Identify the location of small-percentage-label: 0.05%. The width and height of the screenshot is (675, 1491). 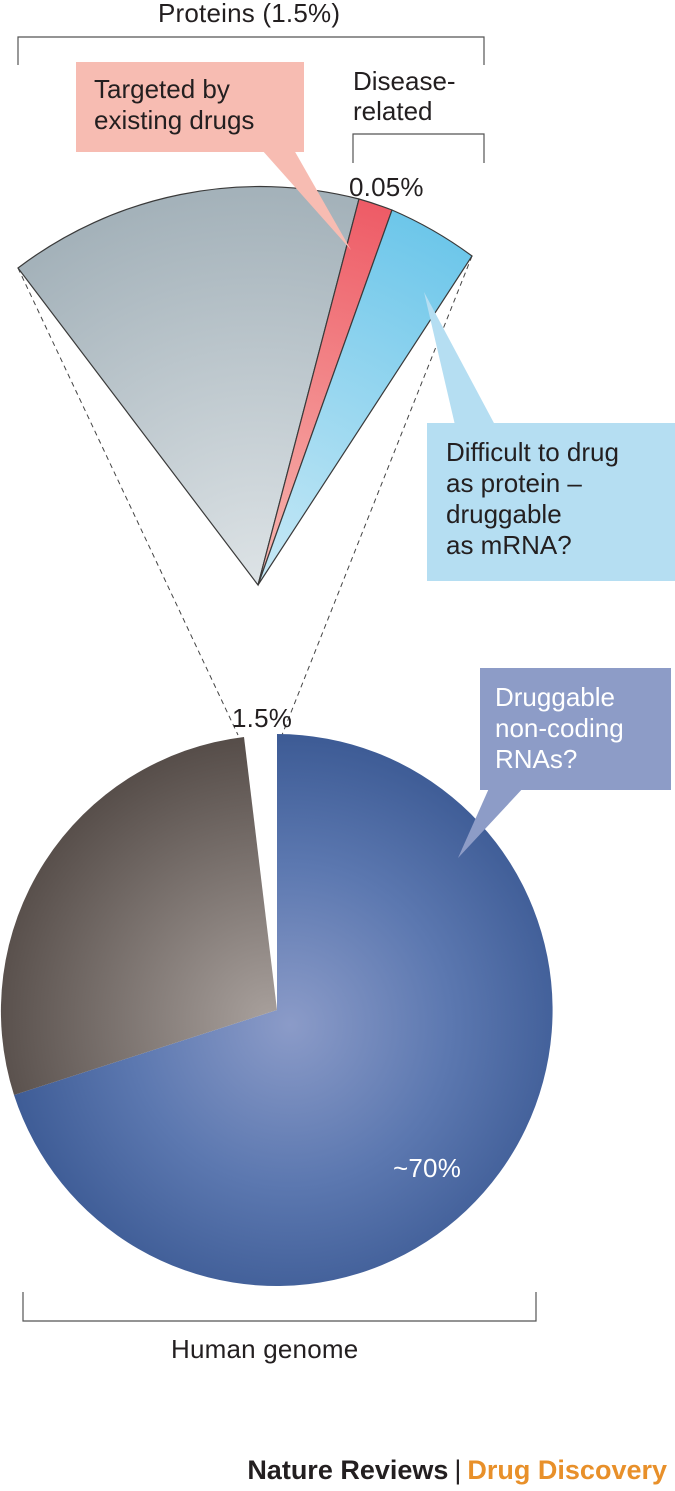
(386, 187).